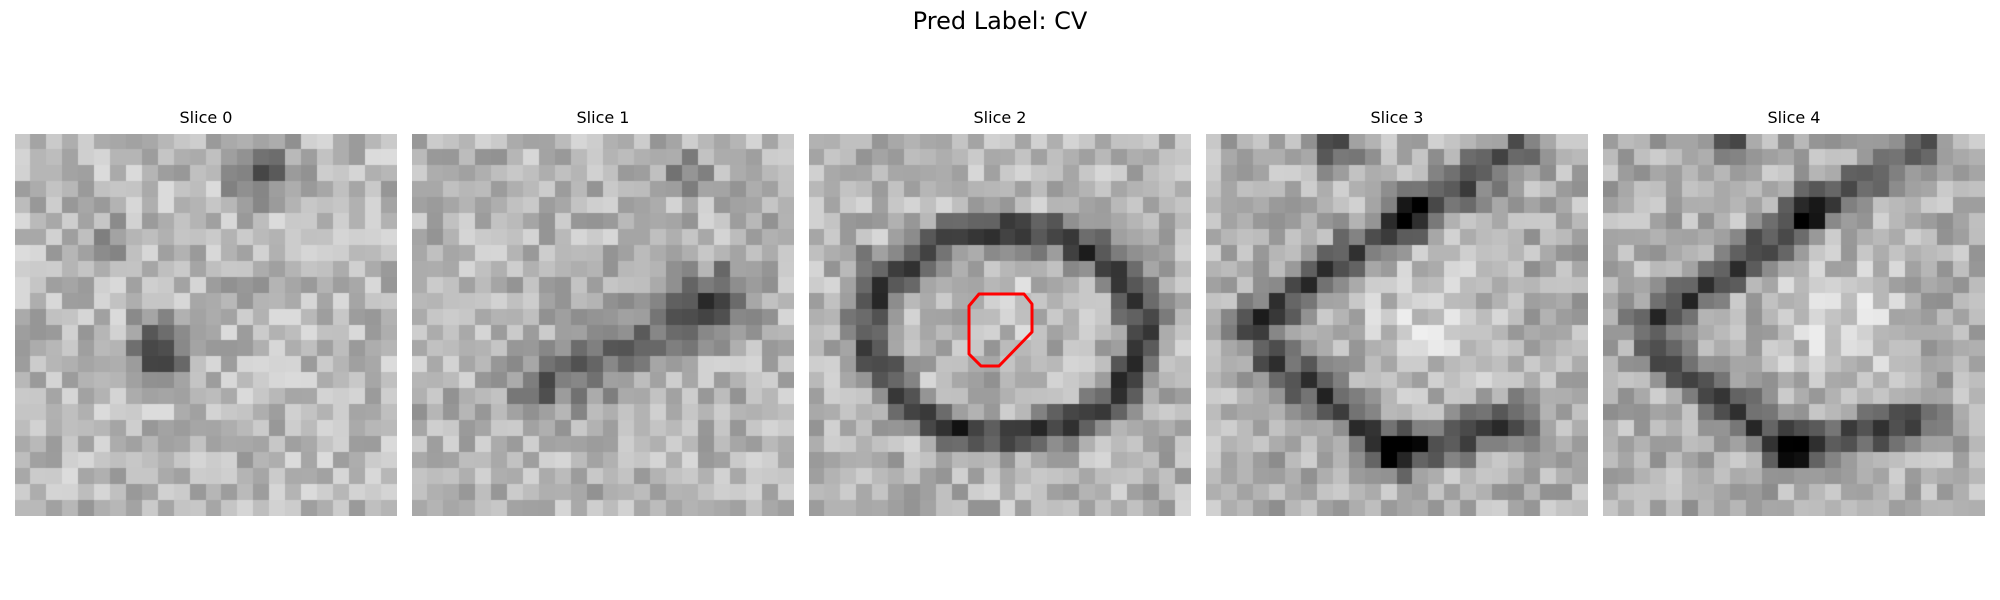 The height and width of the screenshot is (600, 2000). What do you see at coordinates (603, 117) in the screenshot?
I see `slice-title: Slice 1` at bounding box center [603, 117].